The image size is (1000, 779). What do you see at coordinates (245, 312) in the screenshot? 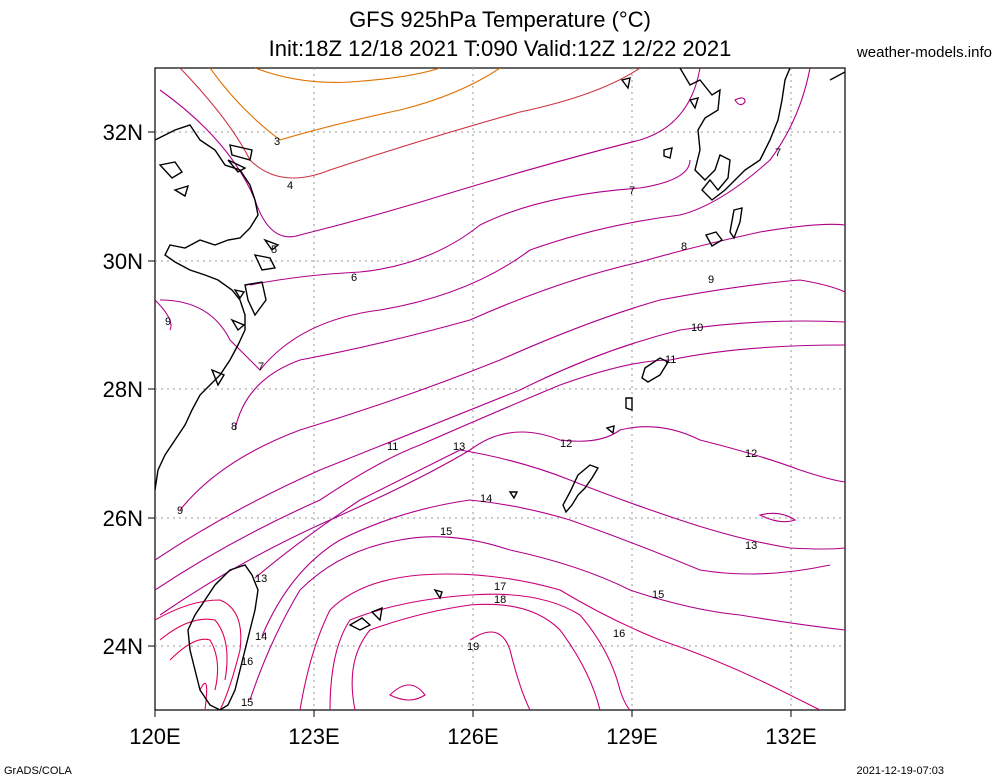
I see `zhoushan-islands` at bounding box center [245, 312].